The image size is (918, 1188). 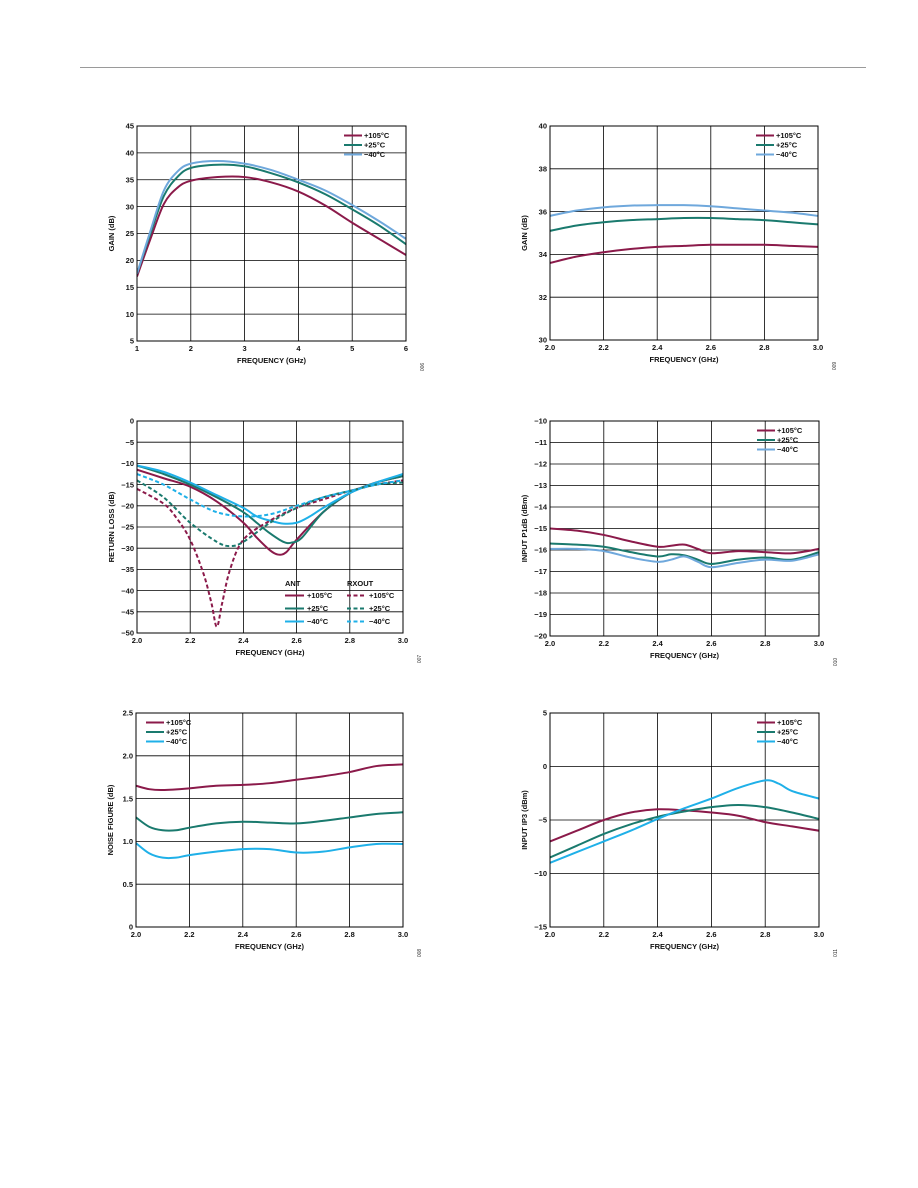 What do you see at coordinates (191, 348) in the screenshot?
I see `x-tick-label: 2` at bounding box center [191, 348].